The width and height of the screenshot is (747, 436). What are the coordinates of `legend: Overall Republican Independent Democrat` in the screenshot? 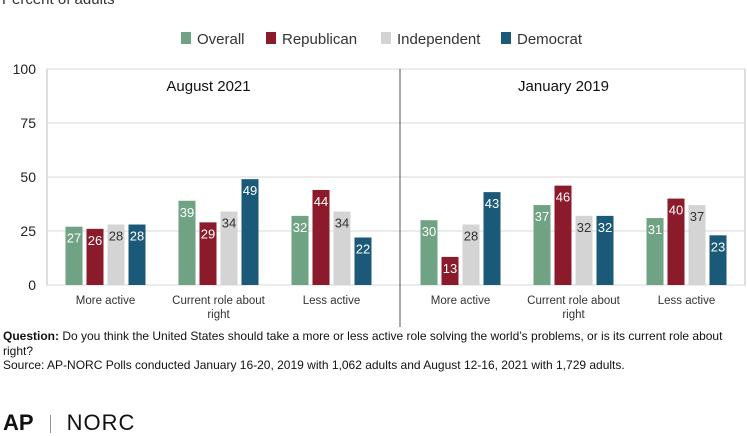 It's located at (382, 39).